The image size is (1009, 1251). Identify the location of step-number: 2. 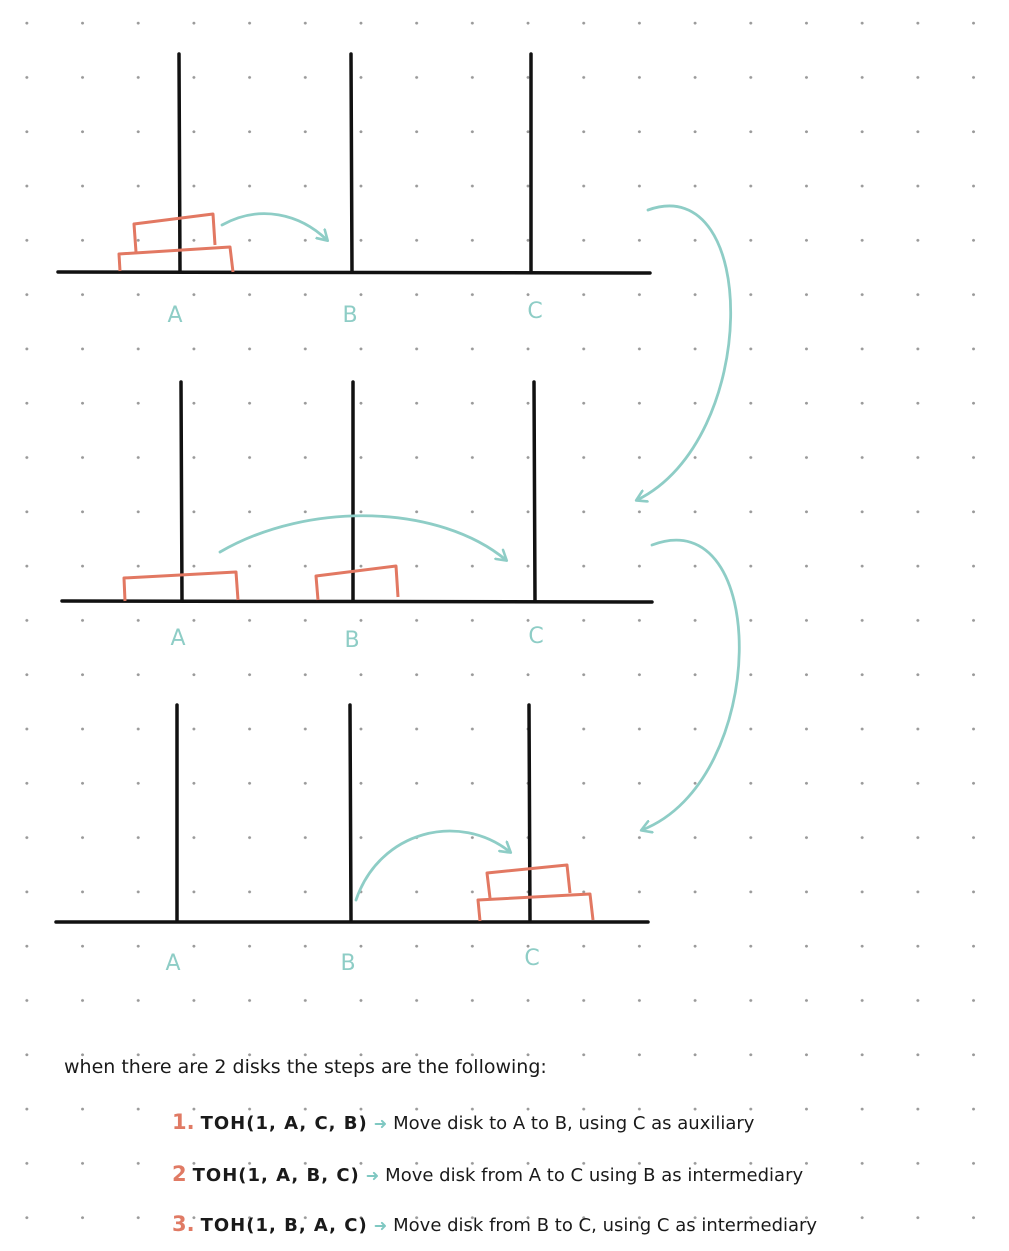
(179, 1174).